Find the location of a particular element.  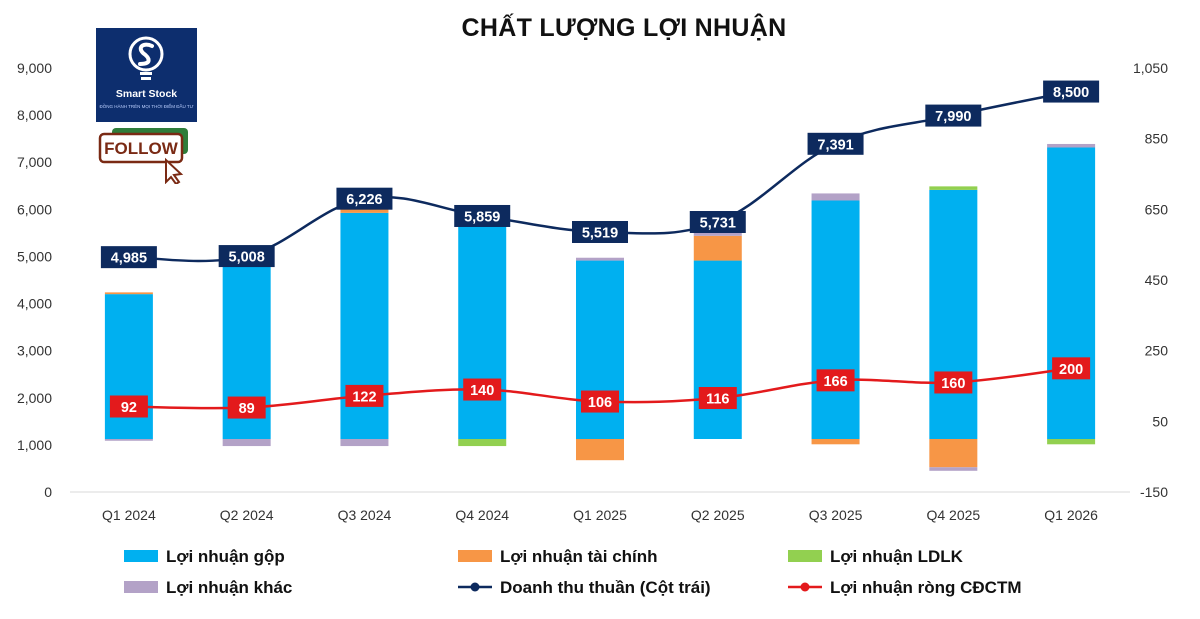

right-tick-label: 1,050 is located at coordinates (1150, 68).